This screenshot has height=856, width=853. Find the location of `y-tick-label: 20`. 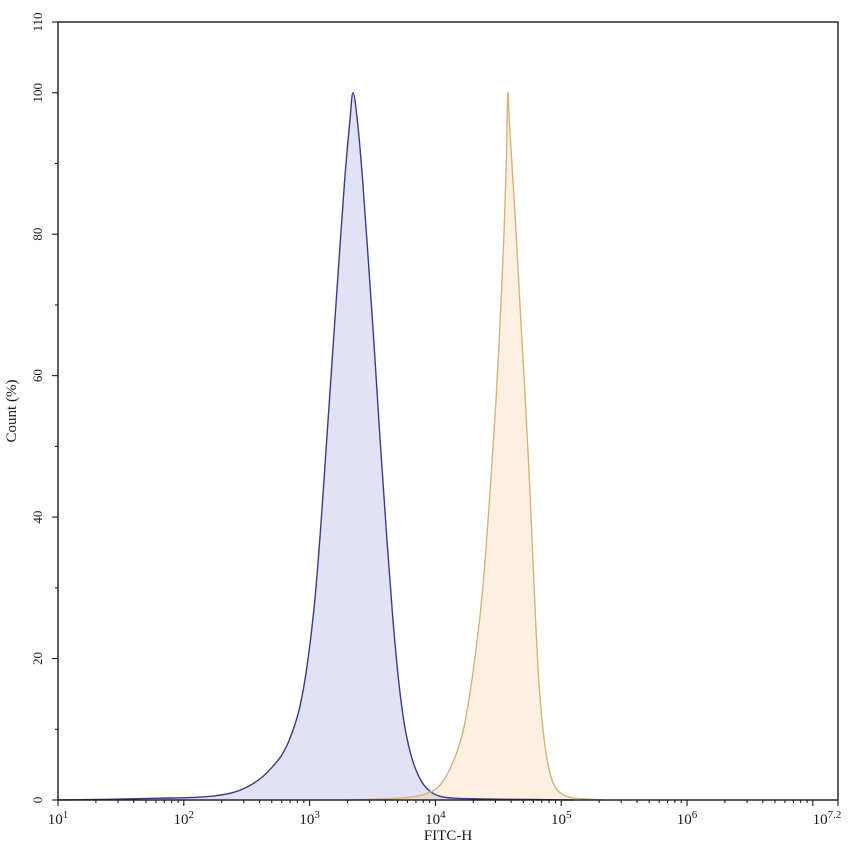

y-tick-label: 20 is located at coordinates (37, 658).